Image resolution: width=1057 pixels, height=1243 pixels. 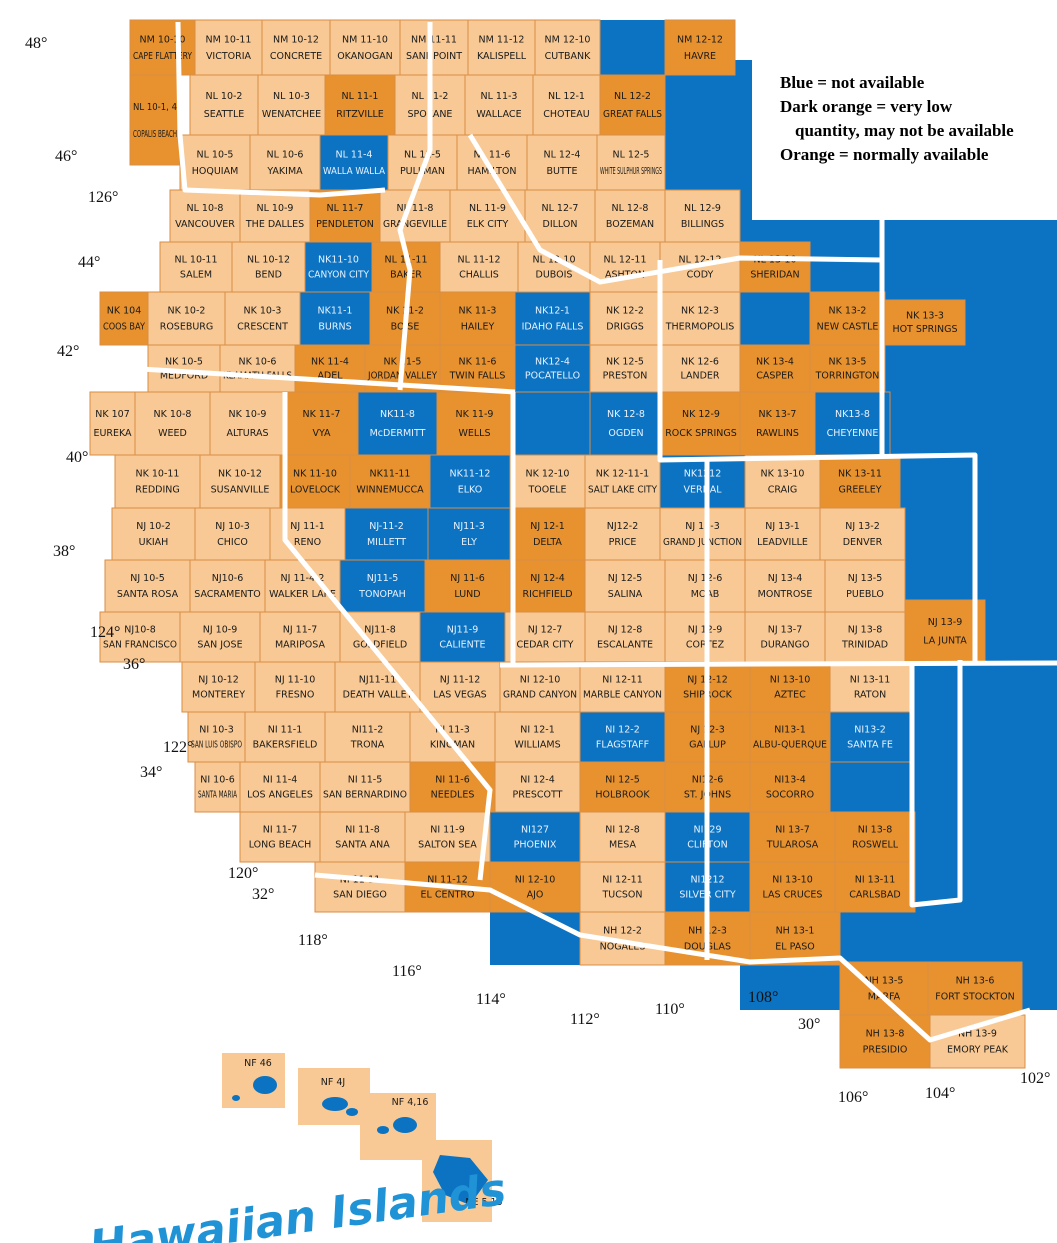 What do you see at coordinates (622, 845) in the screenshot?
I see `quadrangle-name: MESA` at bounding box center [622, 845].